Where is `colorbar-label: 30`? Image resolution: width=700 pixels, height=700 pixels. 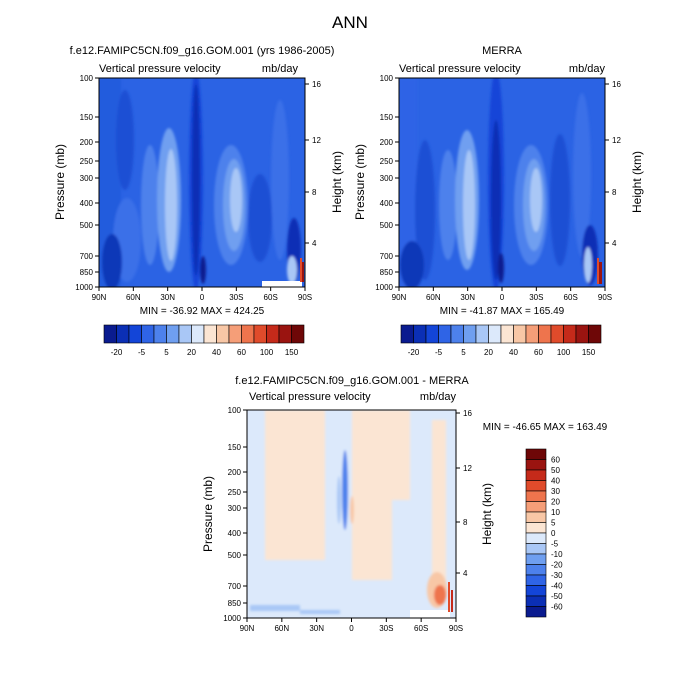
colorbar-label: 30 is located at coordinates (555, 491).